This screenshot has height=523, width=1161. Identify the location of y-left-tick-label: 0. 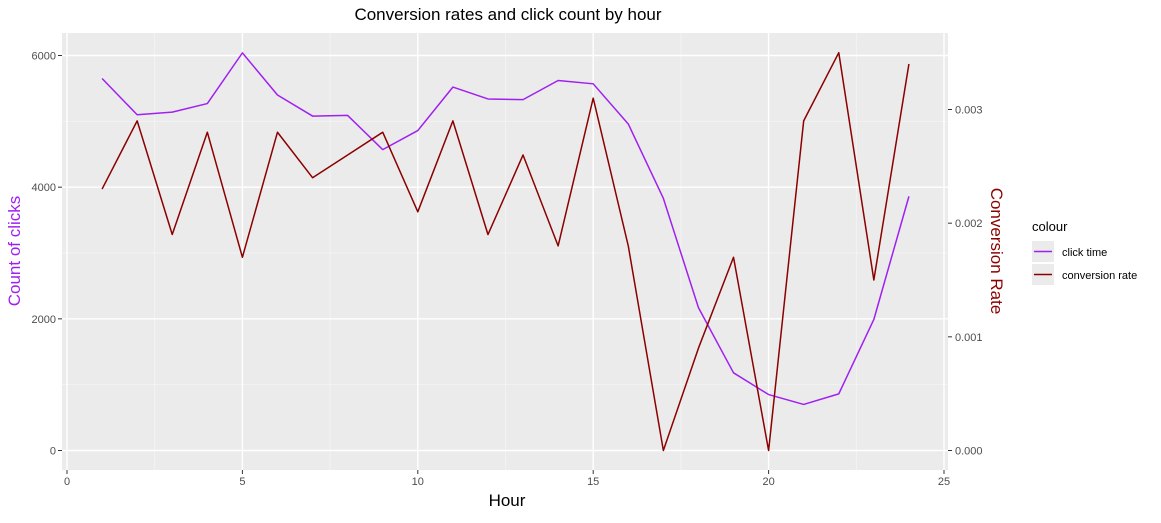
(53, 452).